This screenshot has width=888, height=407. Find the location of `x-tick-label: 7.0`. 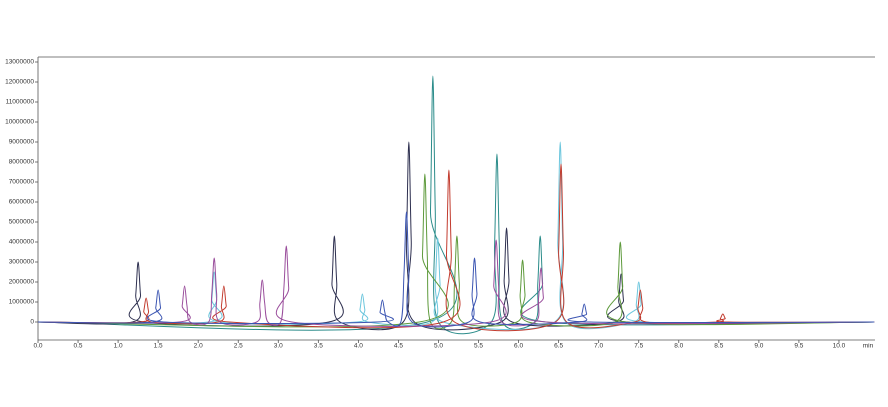

x-tick-label: 7.0 is located at coordinates (598, 346).